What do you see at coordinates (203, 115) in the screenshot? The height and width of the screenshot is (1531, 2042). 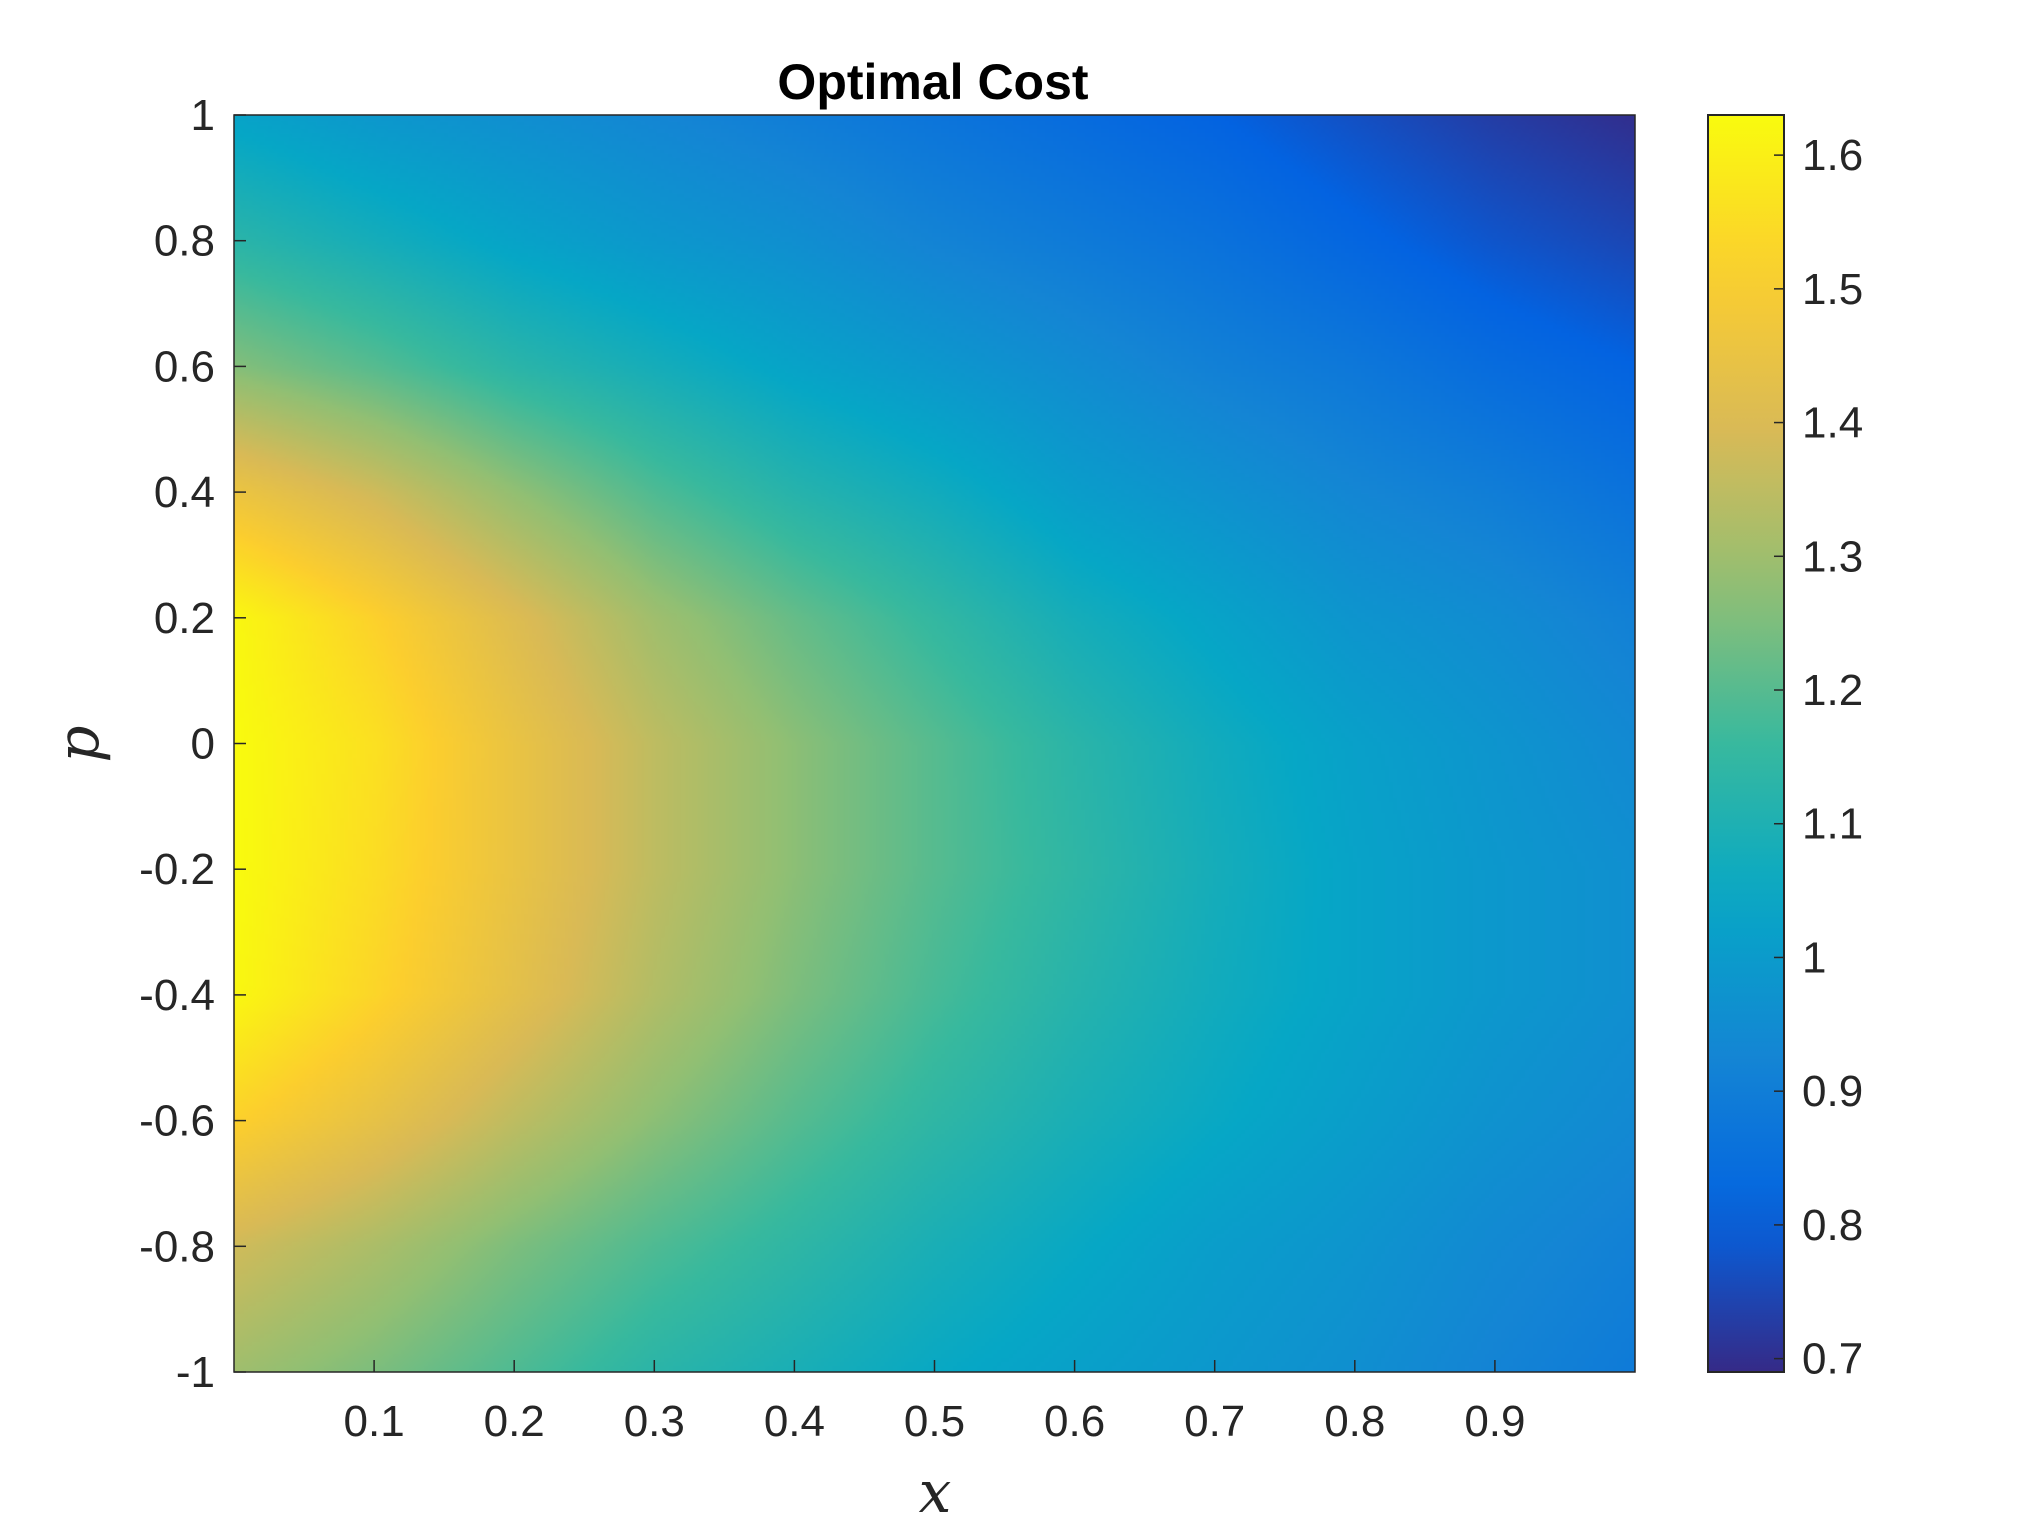 I see `y-tick-label: 1` at bounding box center [203, 115].